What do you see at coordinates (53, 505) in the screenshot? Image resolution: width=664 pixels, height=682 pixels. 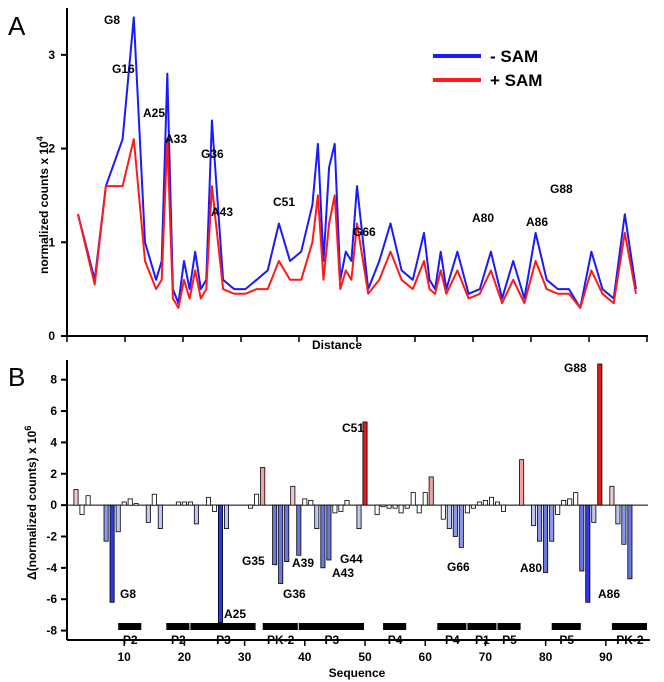 I see `b-y-tick-label: 0` at bounding box center [53, 505].